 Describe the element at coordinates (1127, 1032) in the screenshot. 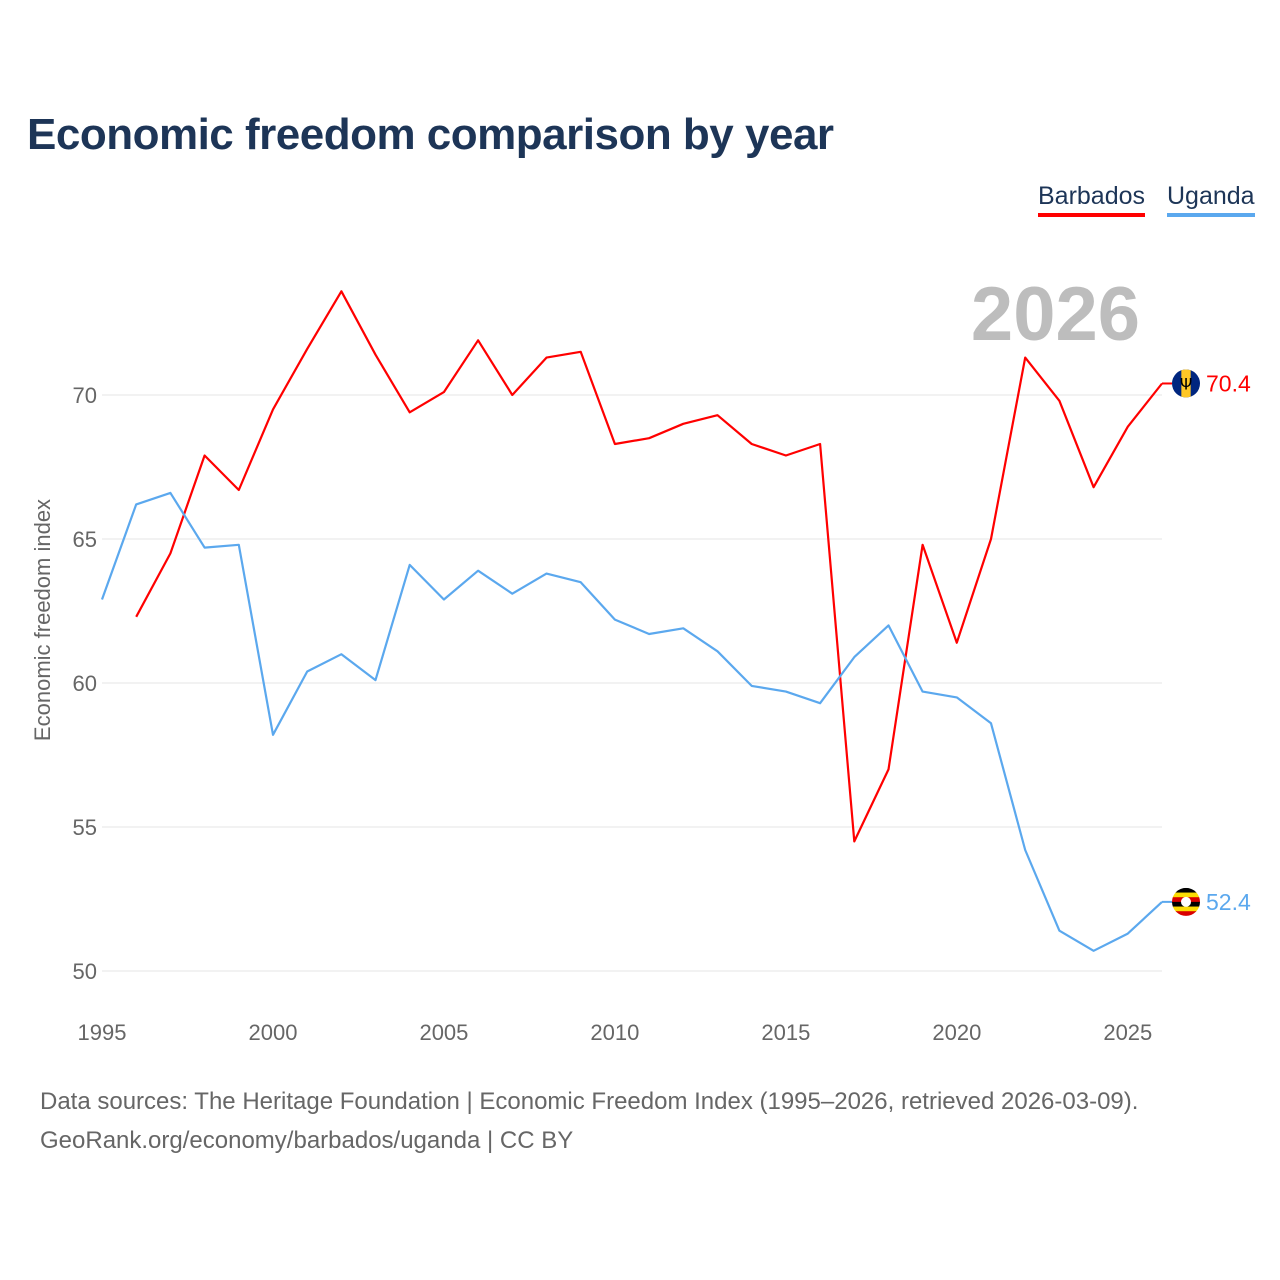

I see `x-tick-label: 2025` at that location.